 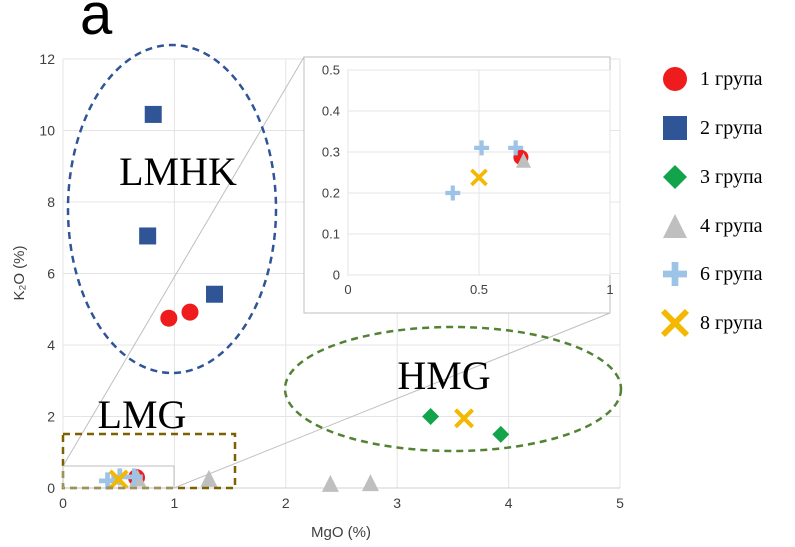 What do you see at coordinates (479, 289) in the screenshot?
I see `x-tick-label: 0.5` at bounding box center [479, 289].